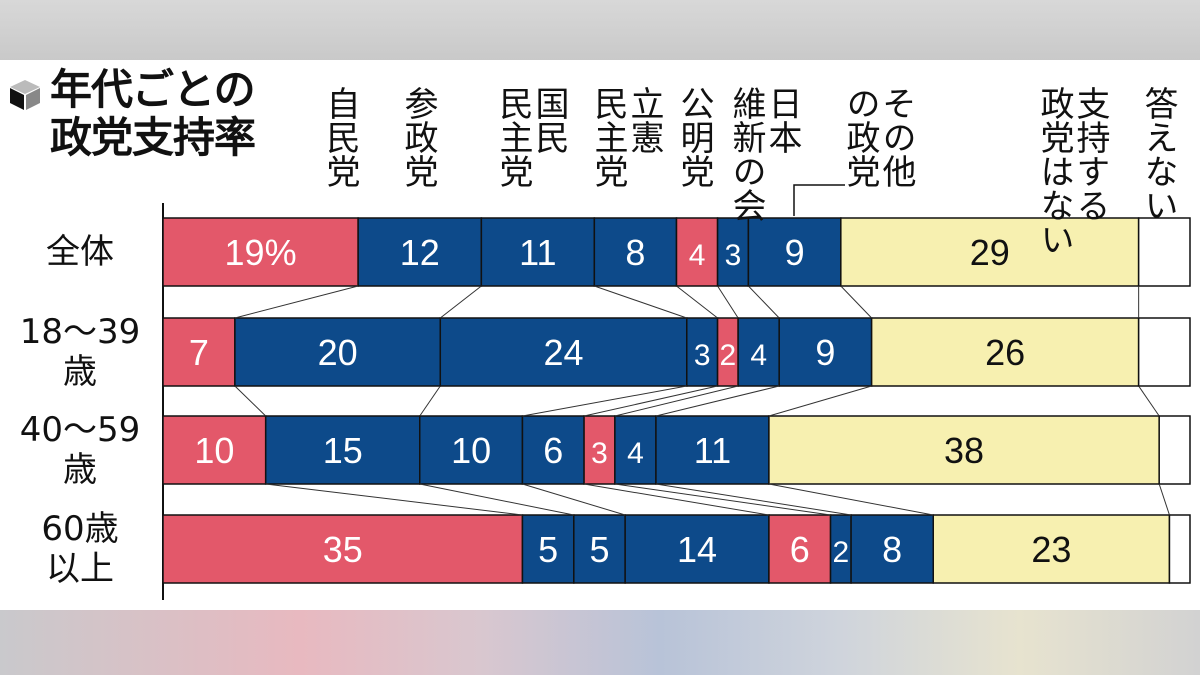 This screenshot has height=675, width=1200. What do you see at coordinates (340, 137) in the screenshot?
I see `legend-label: 自民党` at bounding box center [340, 137].